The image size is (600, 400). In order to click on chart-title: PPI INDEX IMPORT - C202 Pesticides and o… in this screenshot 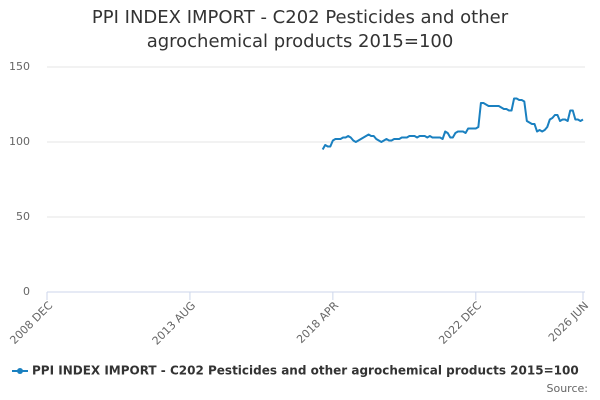, I will do `click(300, 29)`.